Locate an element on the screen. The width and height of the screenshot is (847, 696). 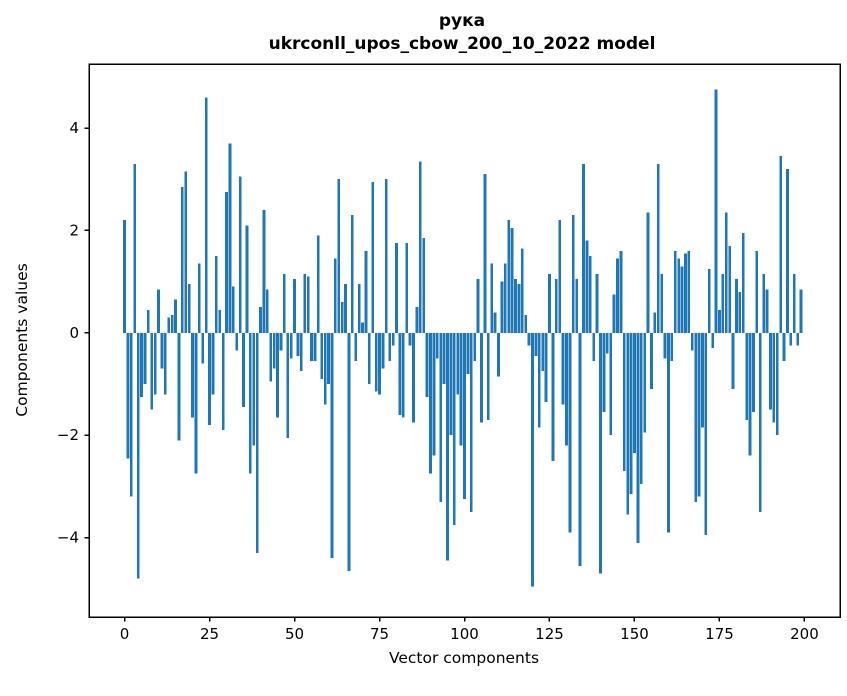
x-tick-label: 0 is located at coordinates (125, 634).